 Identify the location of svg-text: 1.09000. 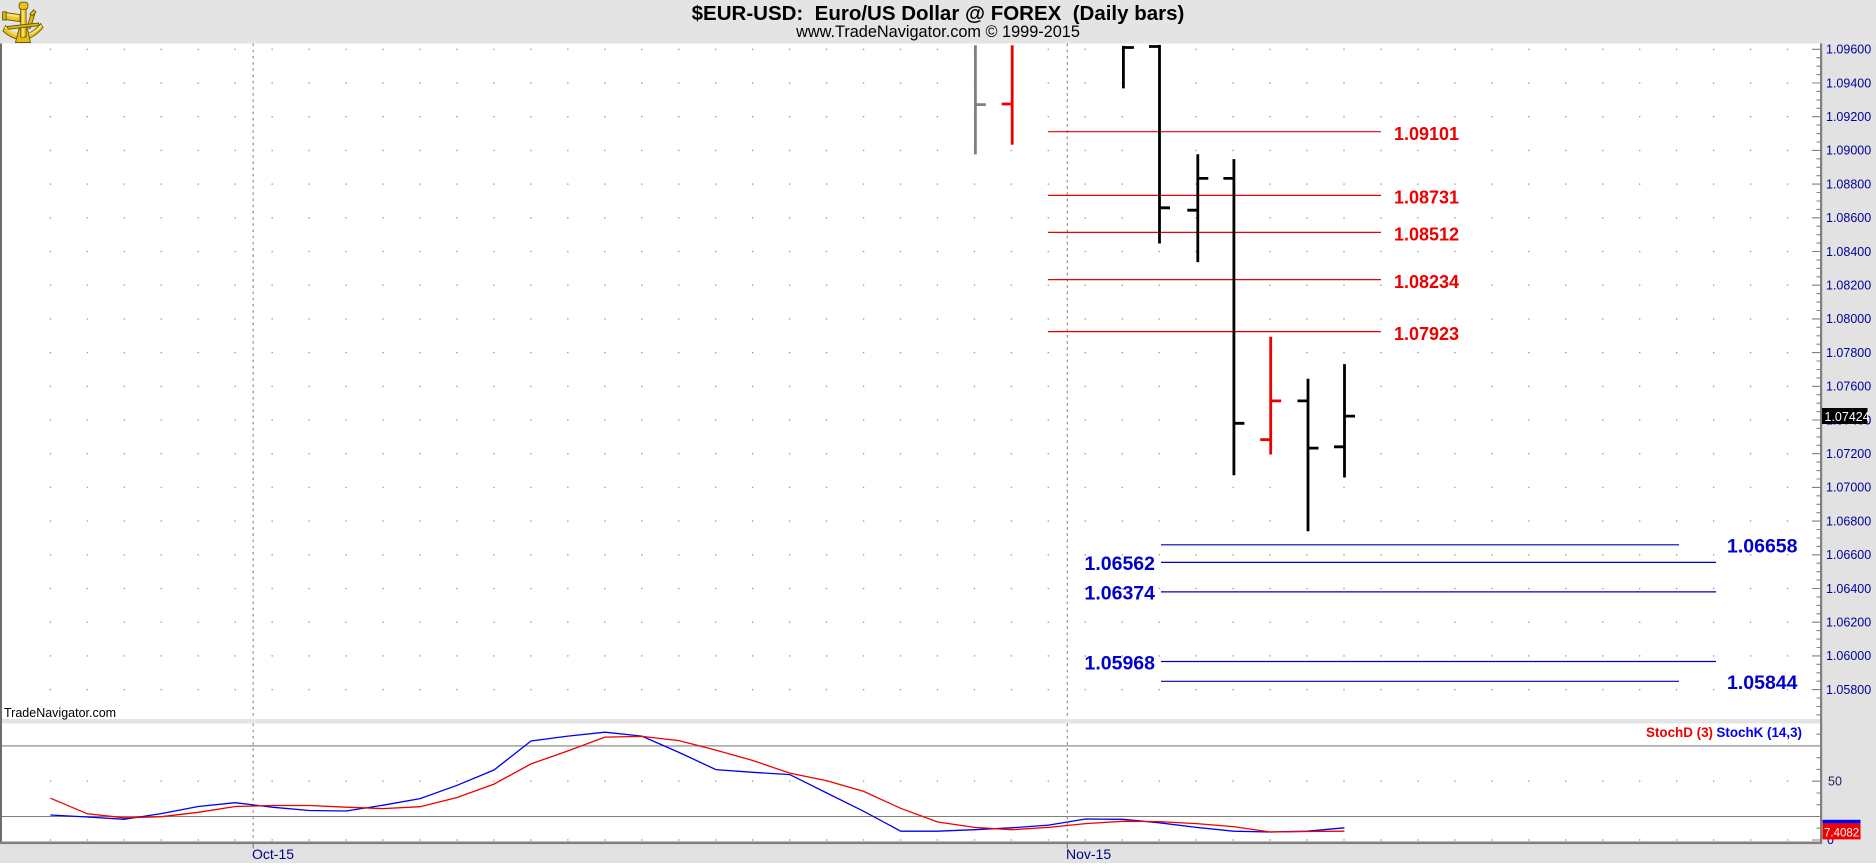
(1848, 151).